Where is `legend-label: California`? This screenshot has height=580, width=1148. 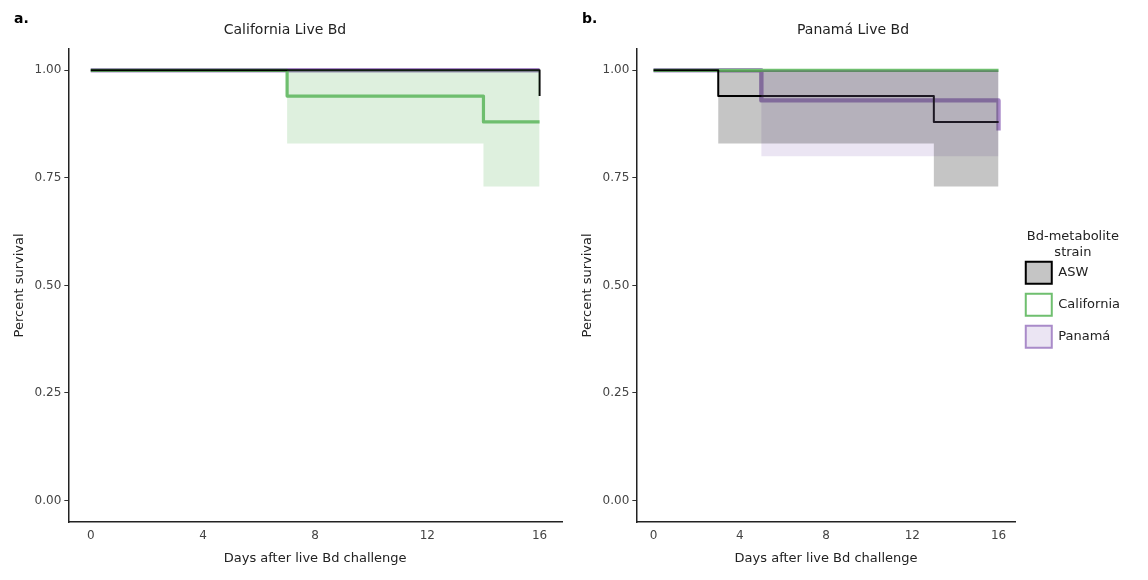
legend-label: California is located at coordinates (1089, 304).